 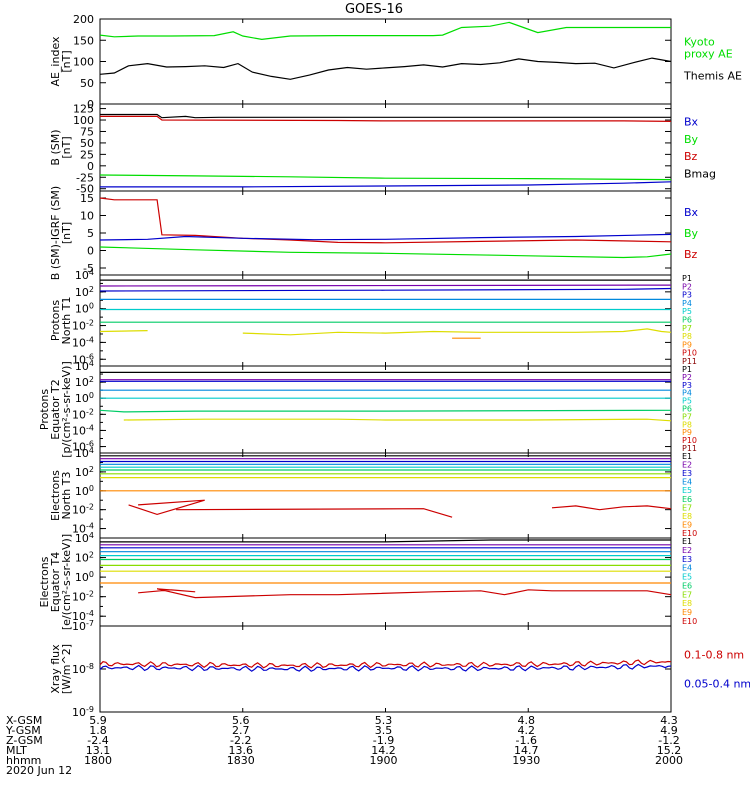 What do you see at coordinates (669, 720) in the screenshot?
I see `ephemeris-value: 4.3` at bounding box center [669, 720].